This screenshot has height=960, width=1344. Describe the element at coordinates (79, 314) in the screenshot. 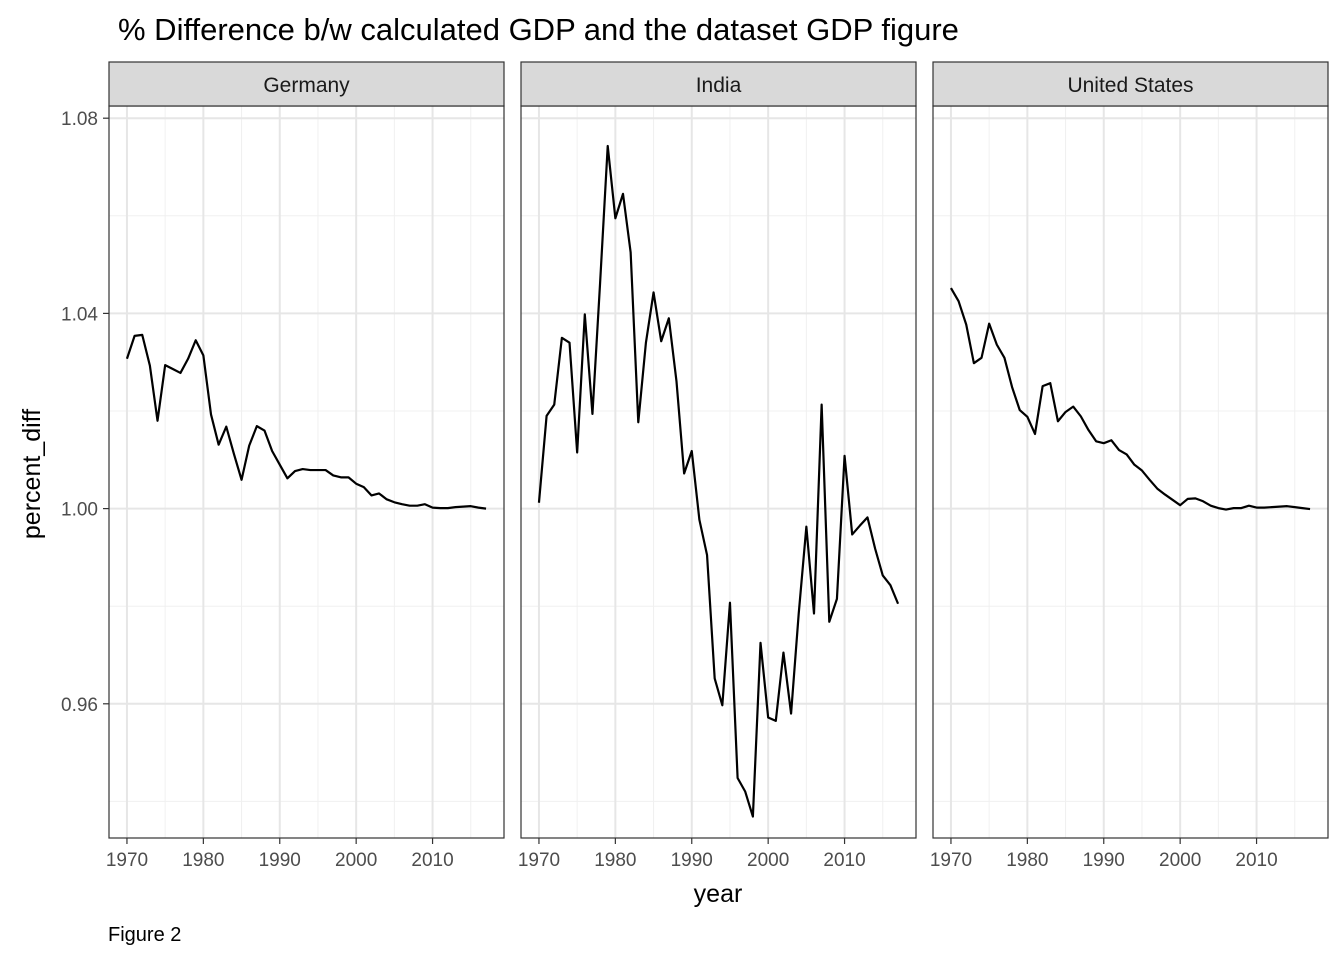

I see `y-tick-label: 1.04` at that location.